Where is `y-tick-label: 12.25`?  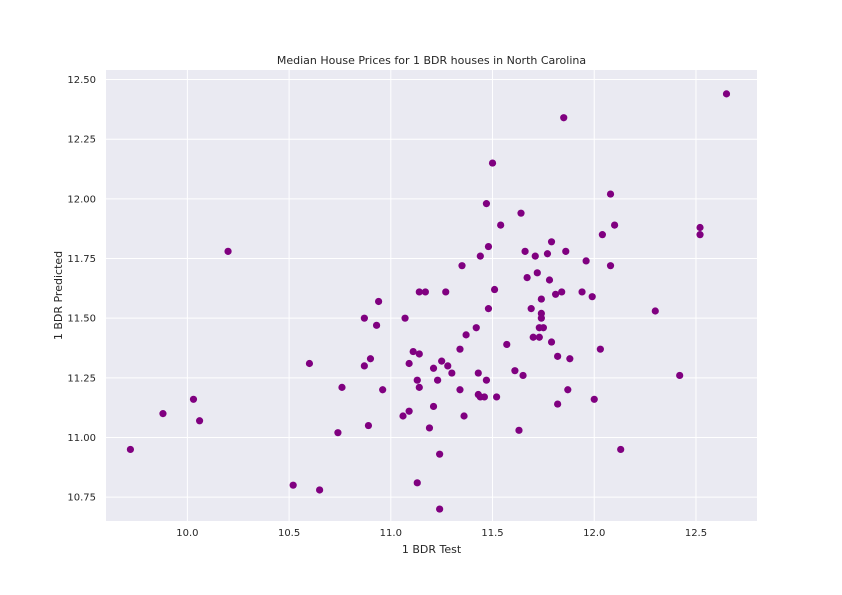 y-tick-label: 12.25 is located at coordinates (81, 140).